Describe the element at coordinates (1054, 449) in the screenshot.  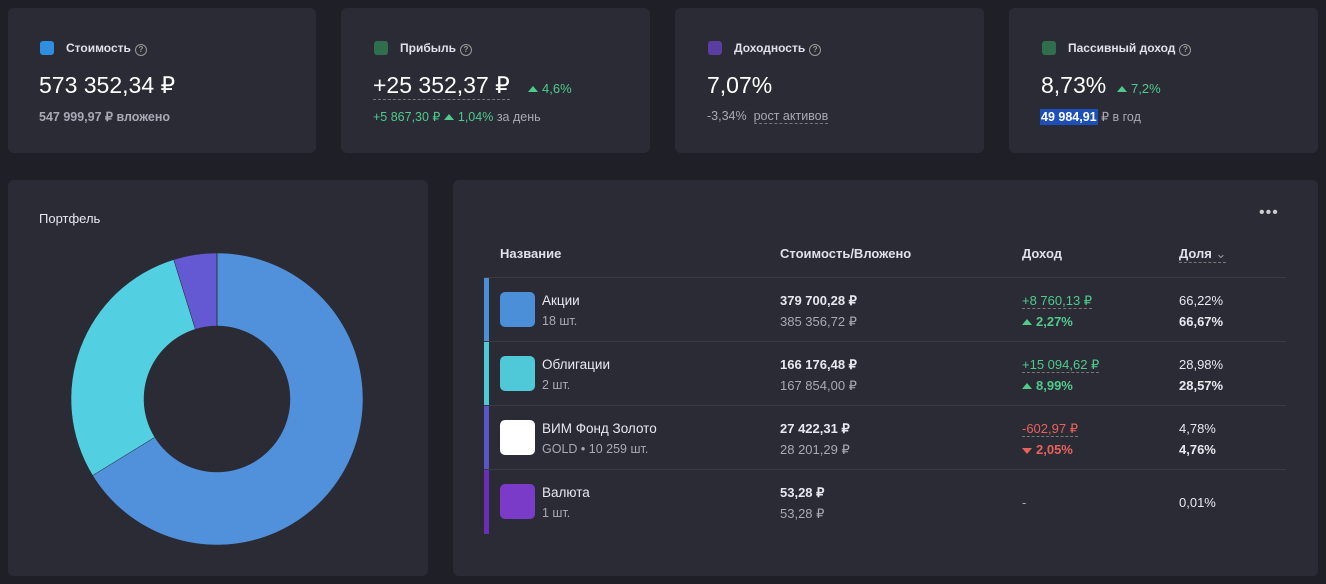
I see `text: 2,05%` at that location.